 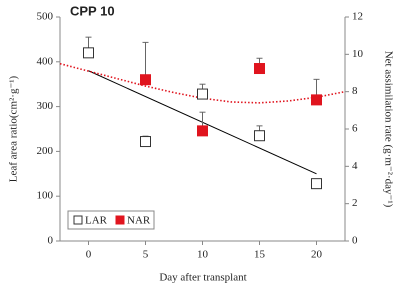 What do you see at coordinates (355, 166) in the screenshot?
I see `y2-tick-label: 4` at bounding box center [355, 166].